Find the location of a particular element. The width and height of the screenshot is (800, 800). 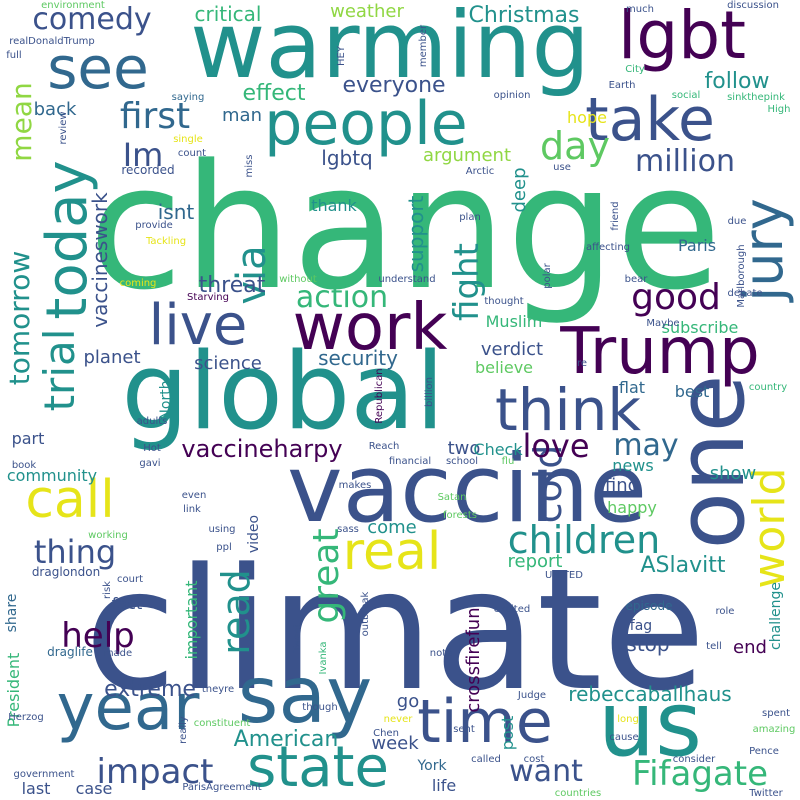

word-world: world is located at coordinates (769, 528).